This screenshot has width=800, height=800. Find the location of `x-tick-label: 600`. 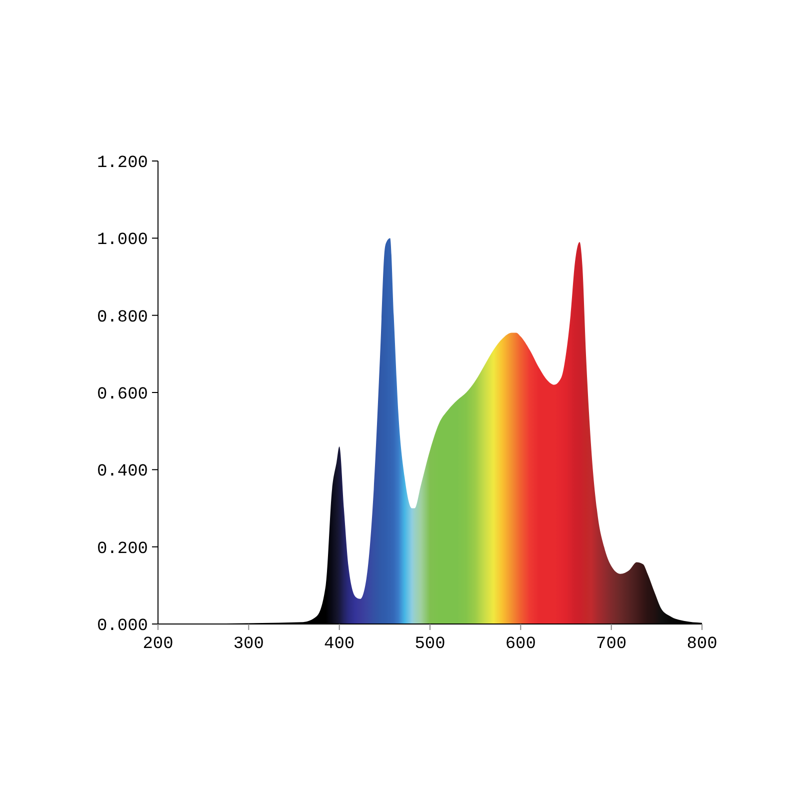

x-tick-label: 600 is located at coordinates (520, 644).